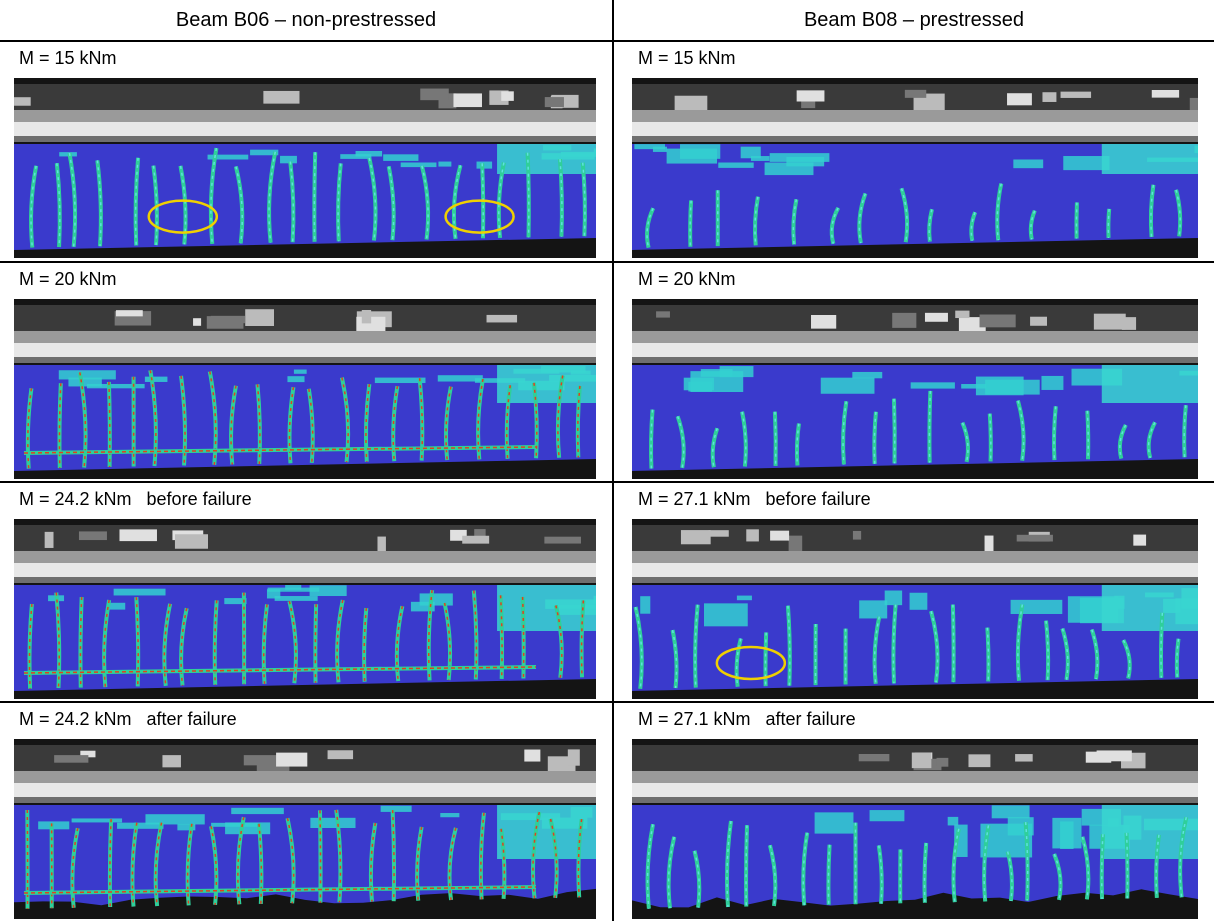 This screenshot has height=921, width=1214. I want to click on horizontal-crack-core, so click(280, 890).